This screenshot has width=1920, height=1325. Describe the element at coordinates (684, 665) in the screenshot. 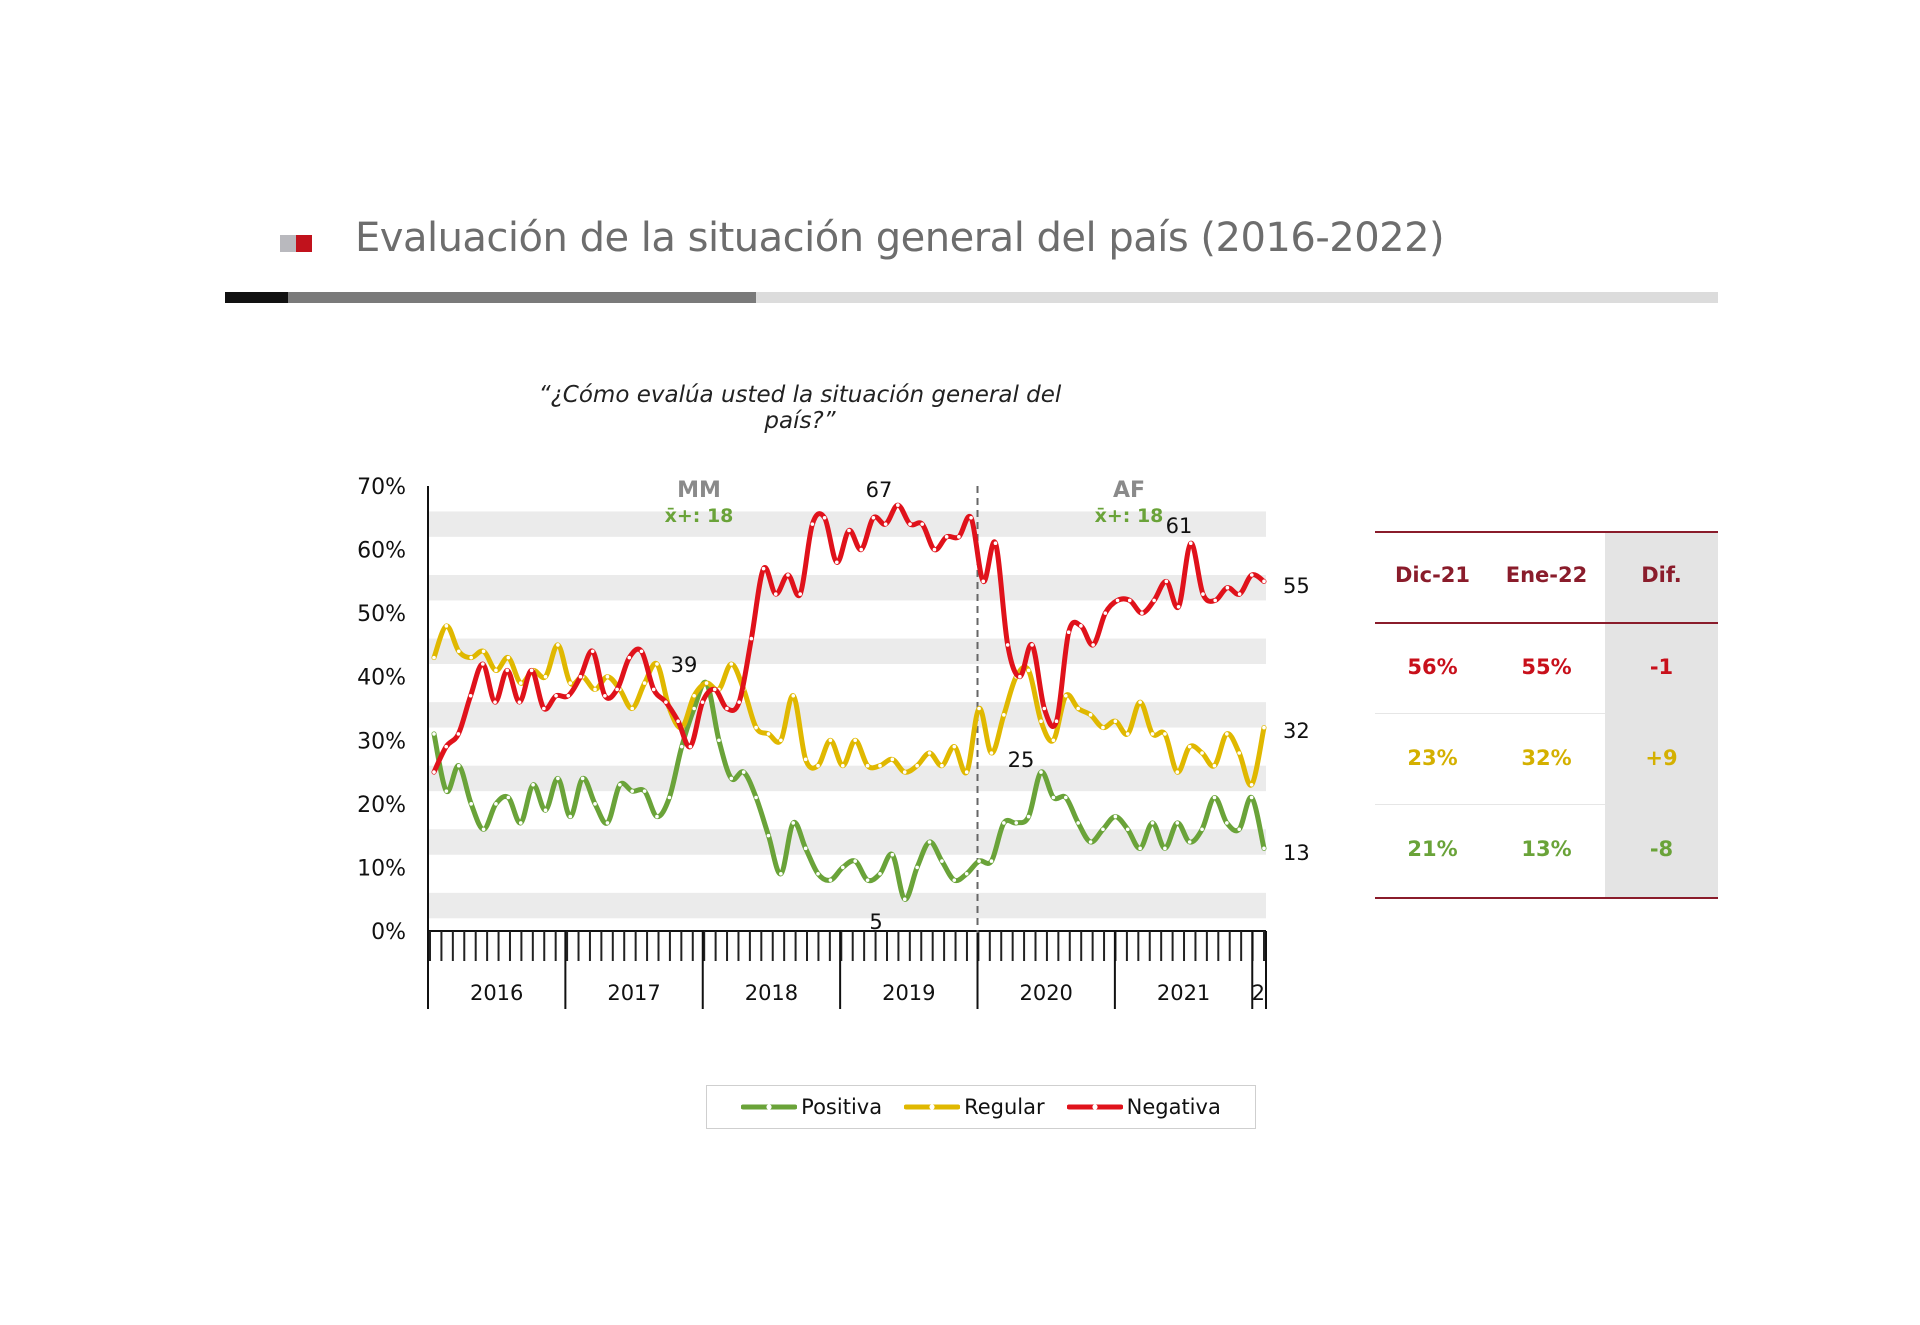

I see `data-label: 39` at that location.